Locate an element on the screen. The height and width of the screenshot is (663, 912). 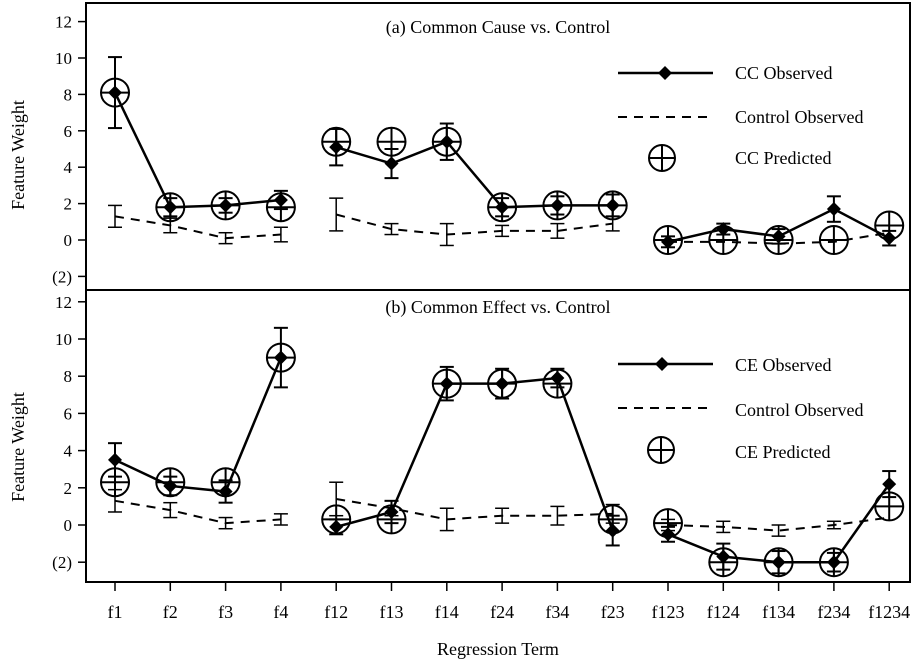
x-tick-label: f34 is located at coordinates (557, 612).